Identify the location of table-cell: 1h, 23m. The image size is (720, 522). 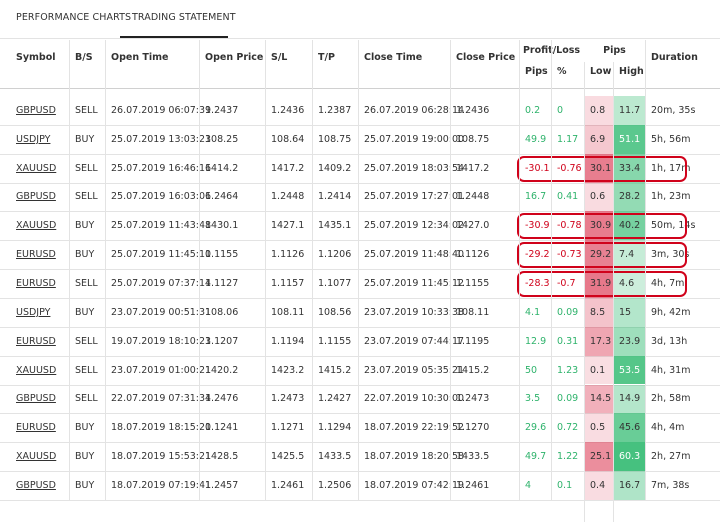
(682, 197).